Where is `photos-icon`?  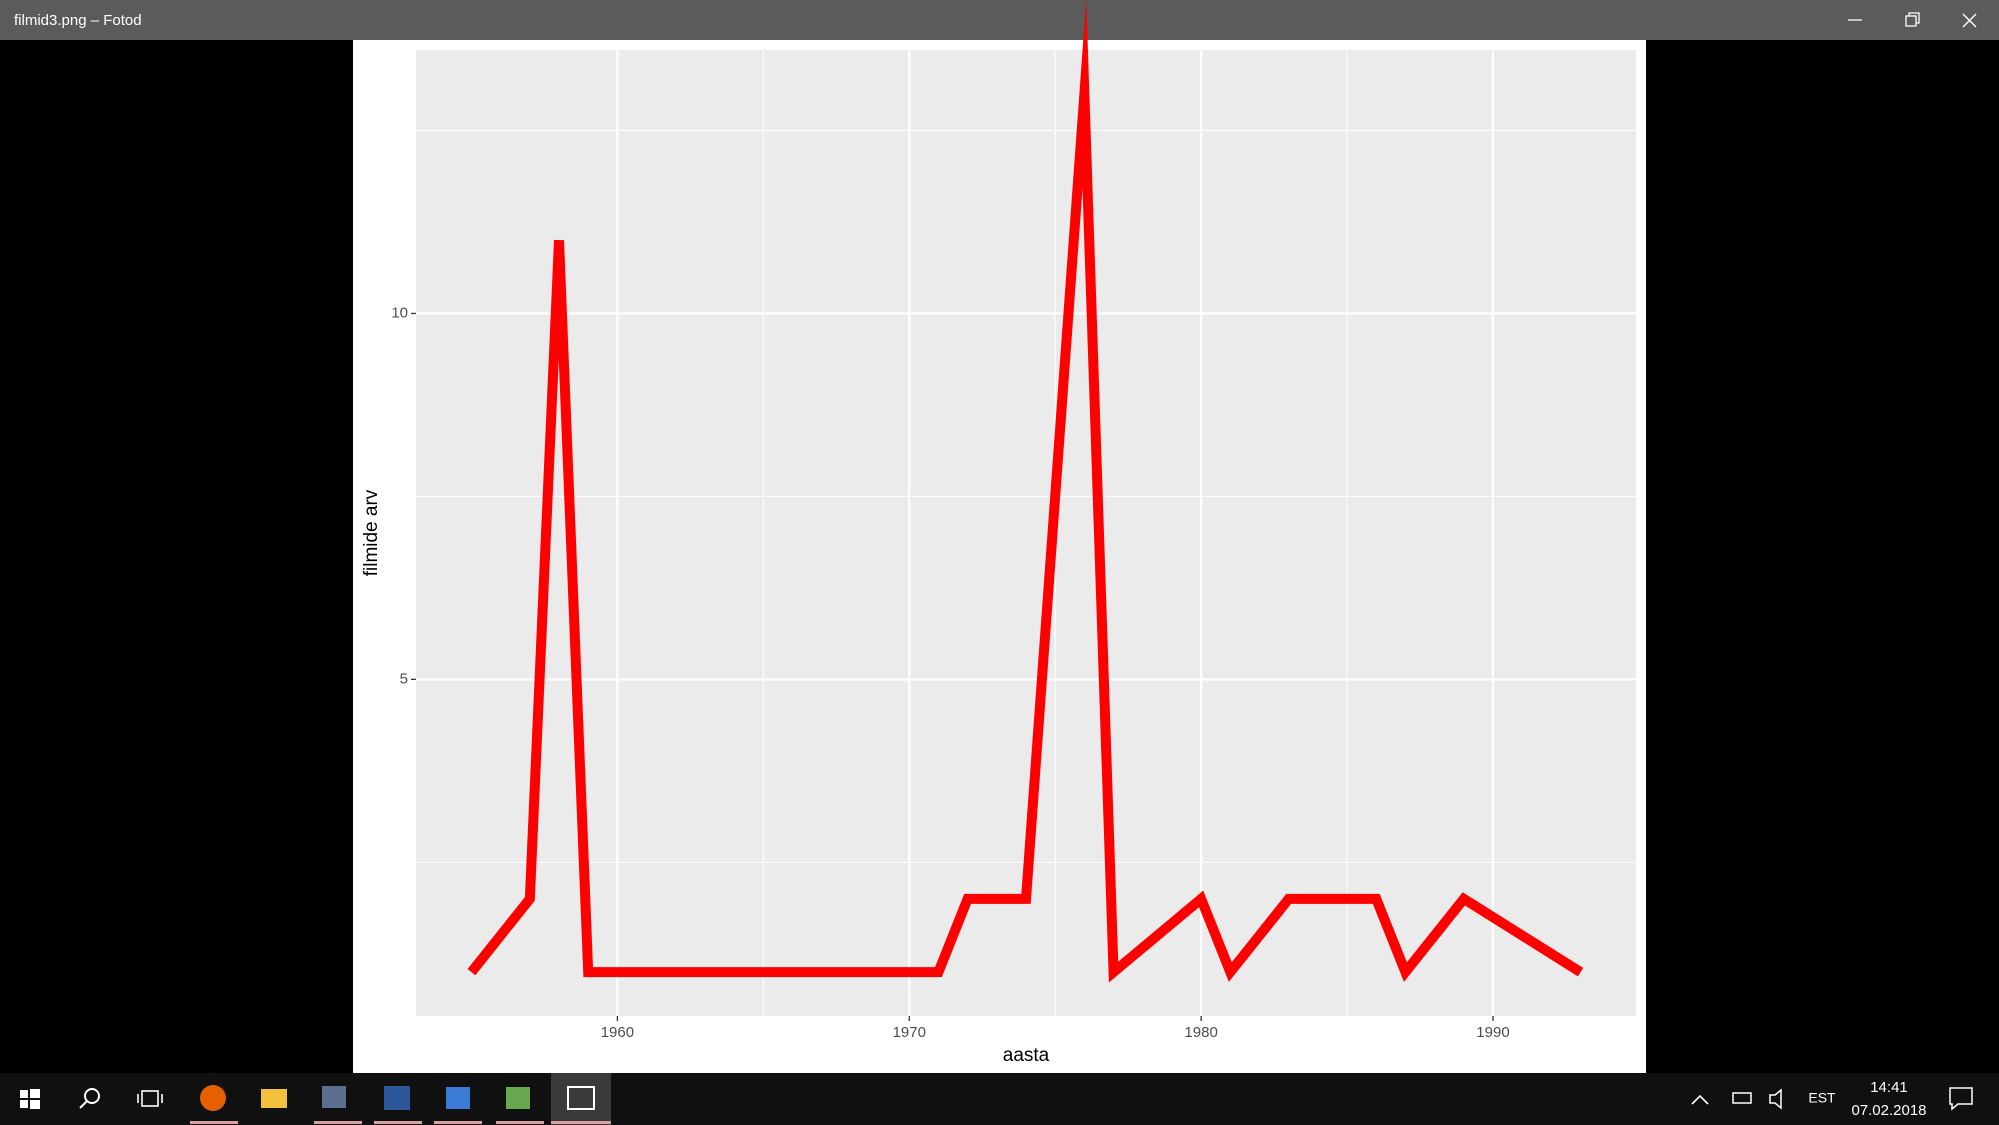 photos-icon is located at coordinates (581, 1098).